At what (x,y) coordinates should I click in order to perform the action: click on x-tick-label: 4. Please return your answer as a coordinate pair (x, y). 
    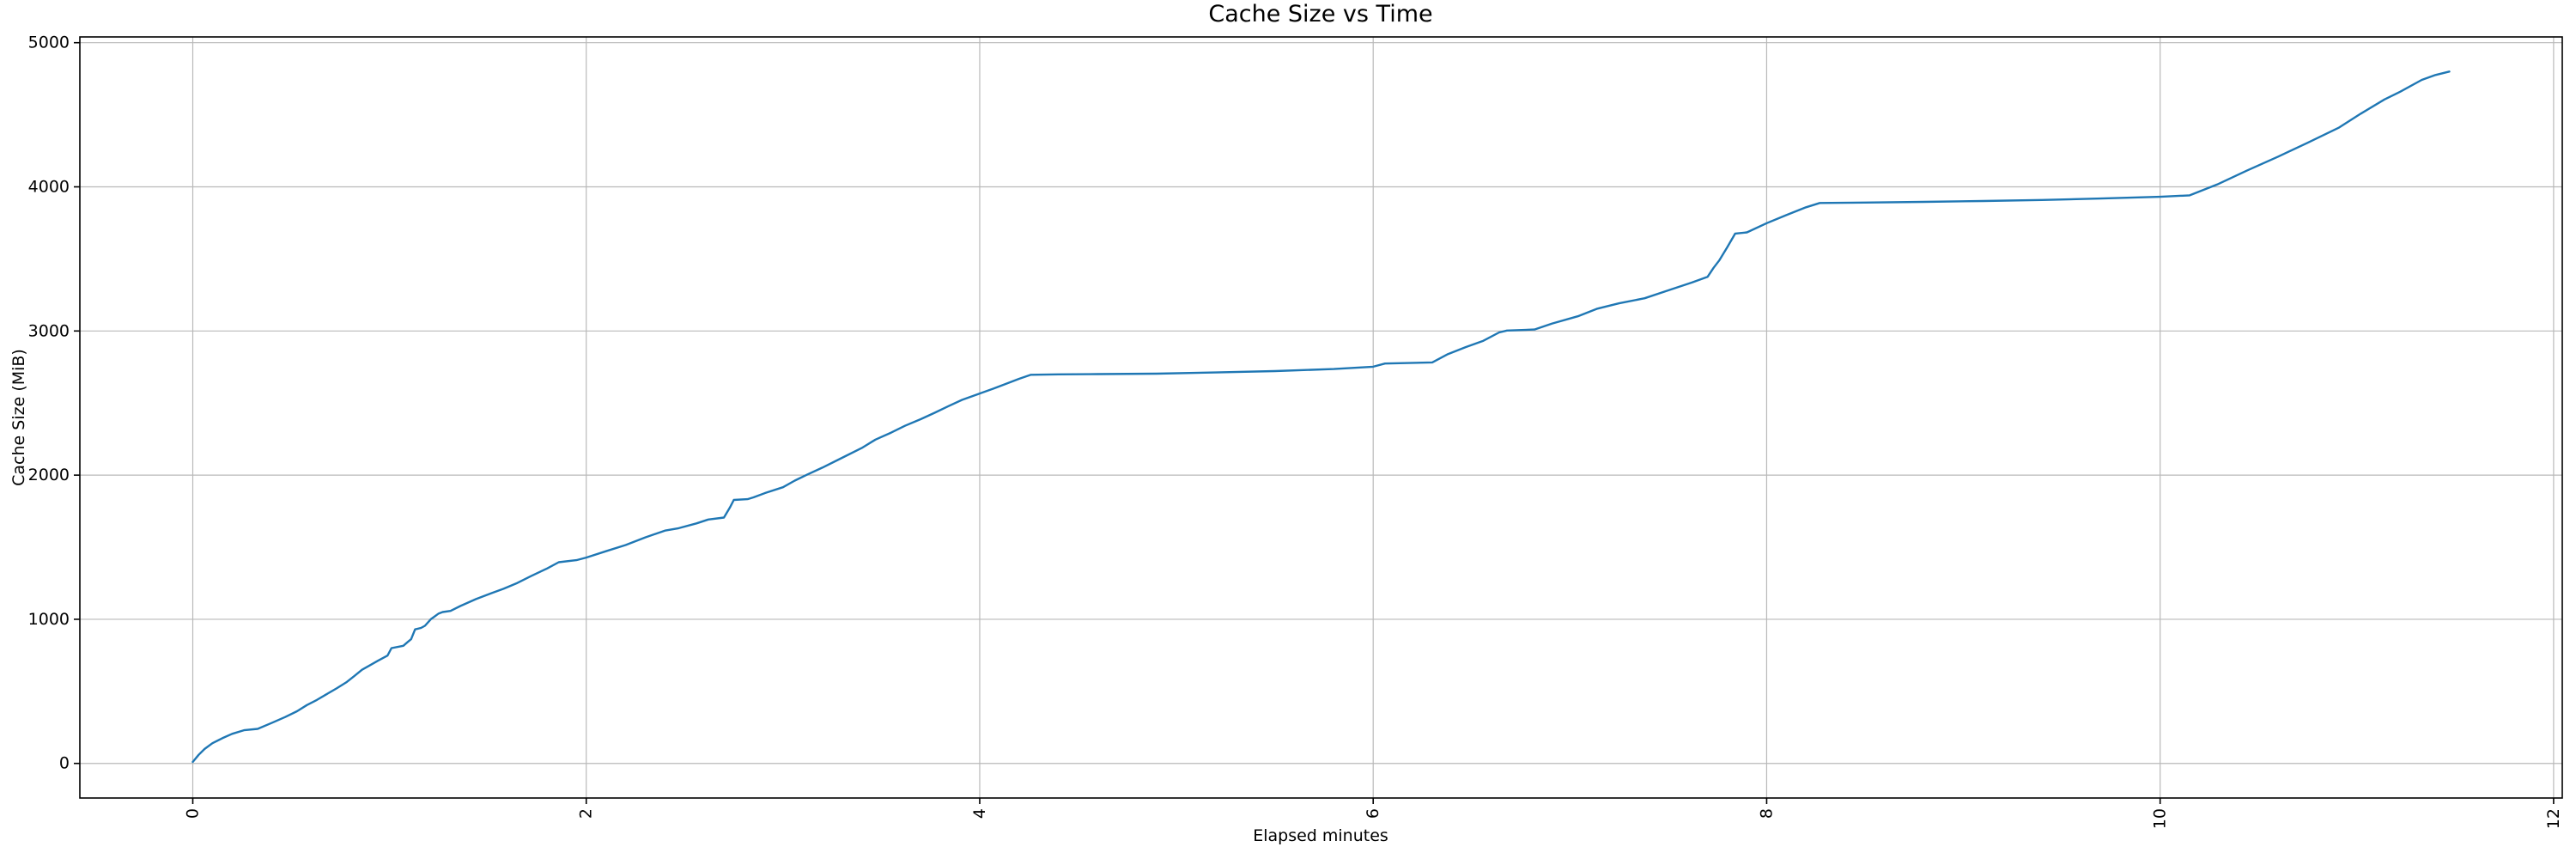
    Looking at the image, I should click on (980, 814).